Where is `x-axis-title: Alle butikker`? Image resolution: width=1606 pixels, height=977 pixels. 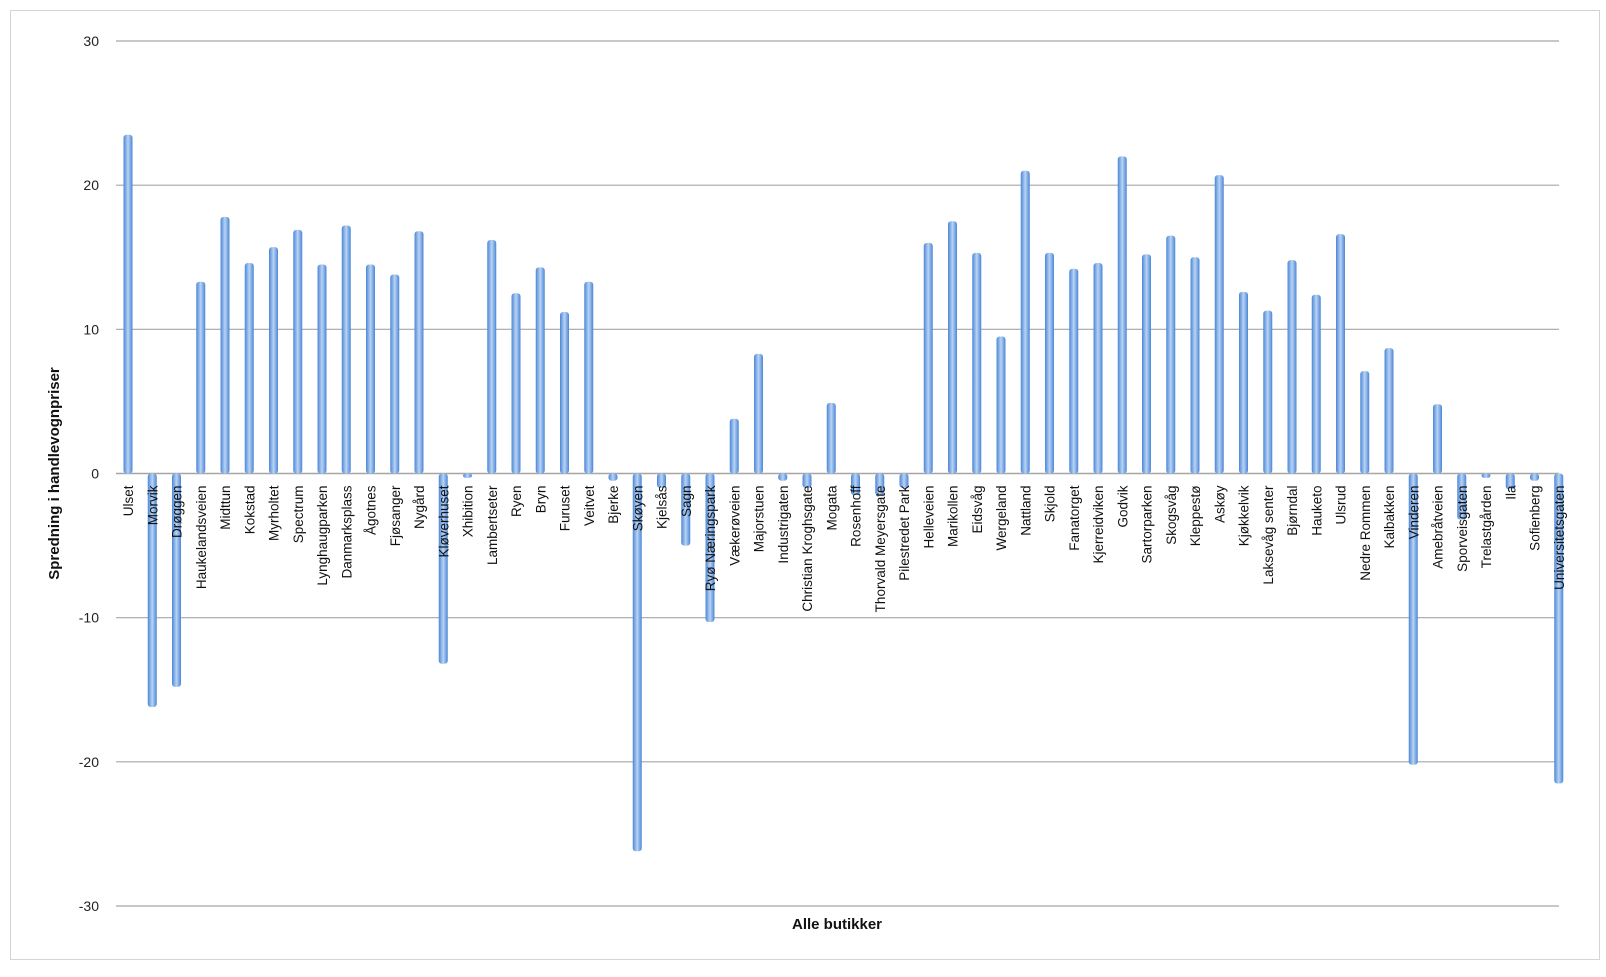
x-axis-title: Alle butikker is located at coordinates (837, 924).